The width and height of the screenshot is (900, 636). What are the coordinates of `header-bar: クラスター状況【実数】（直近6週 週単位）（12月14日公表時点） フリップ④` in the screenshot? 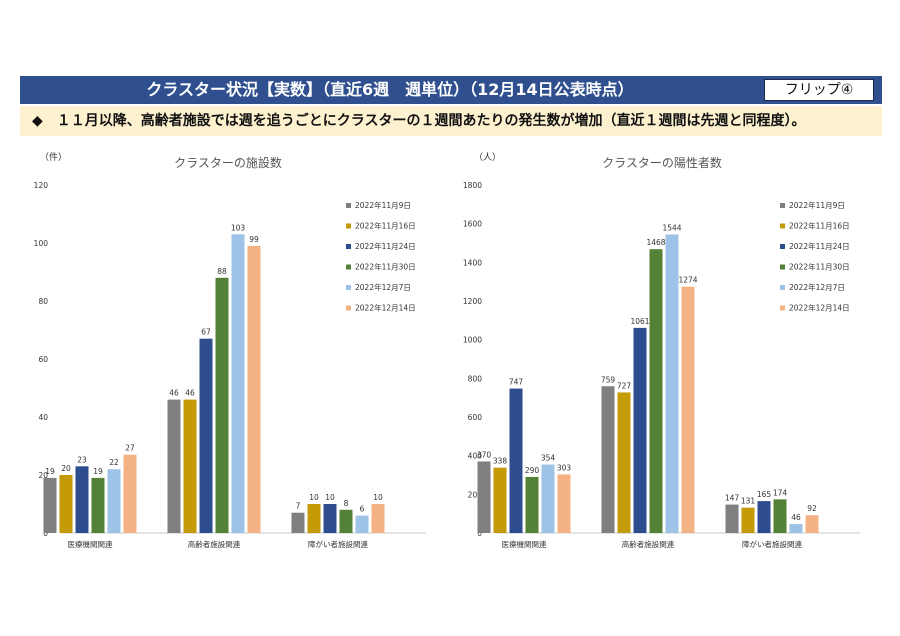 It's located at (451, 90).